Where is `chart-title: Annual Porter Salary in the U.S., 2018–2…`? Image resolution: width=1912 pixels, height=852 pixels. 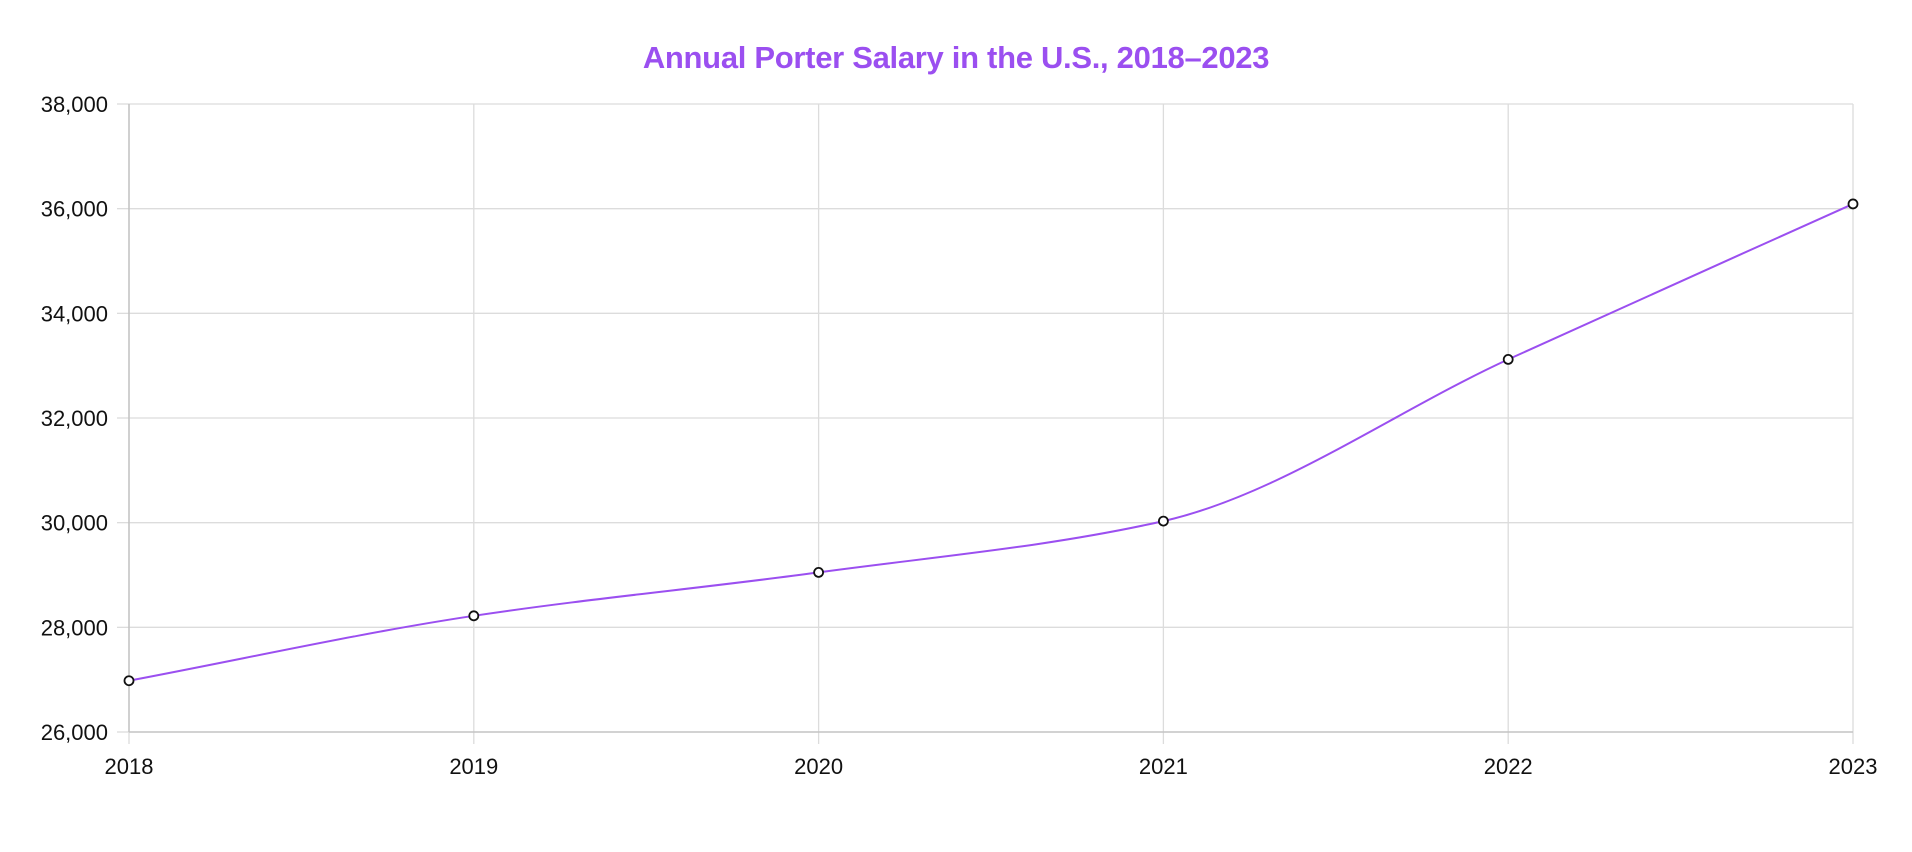 chart-title: Annual Porter Salary in the U.S., 2018–2… is located at coordinates (956, 57).